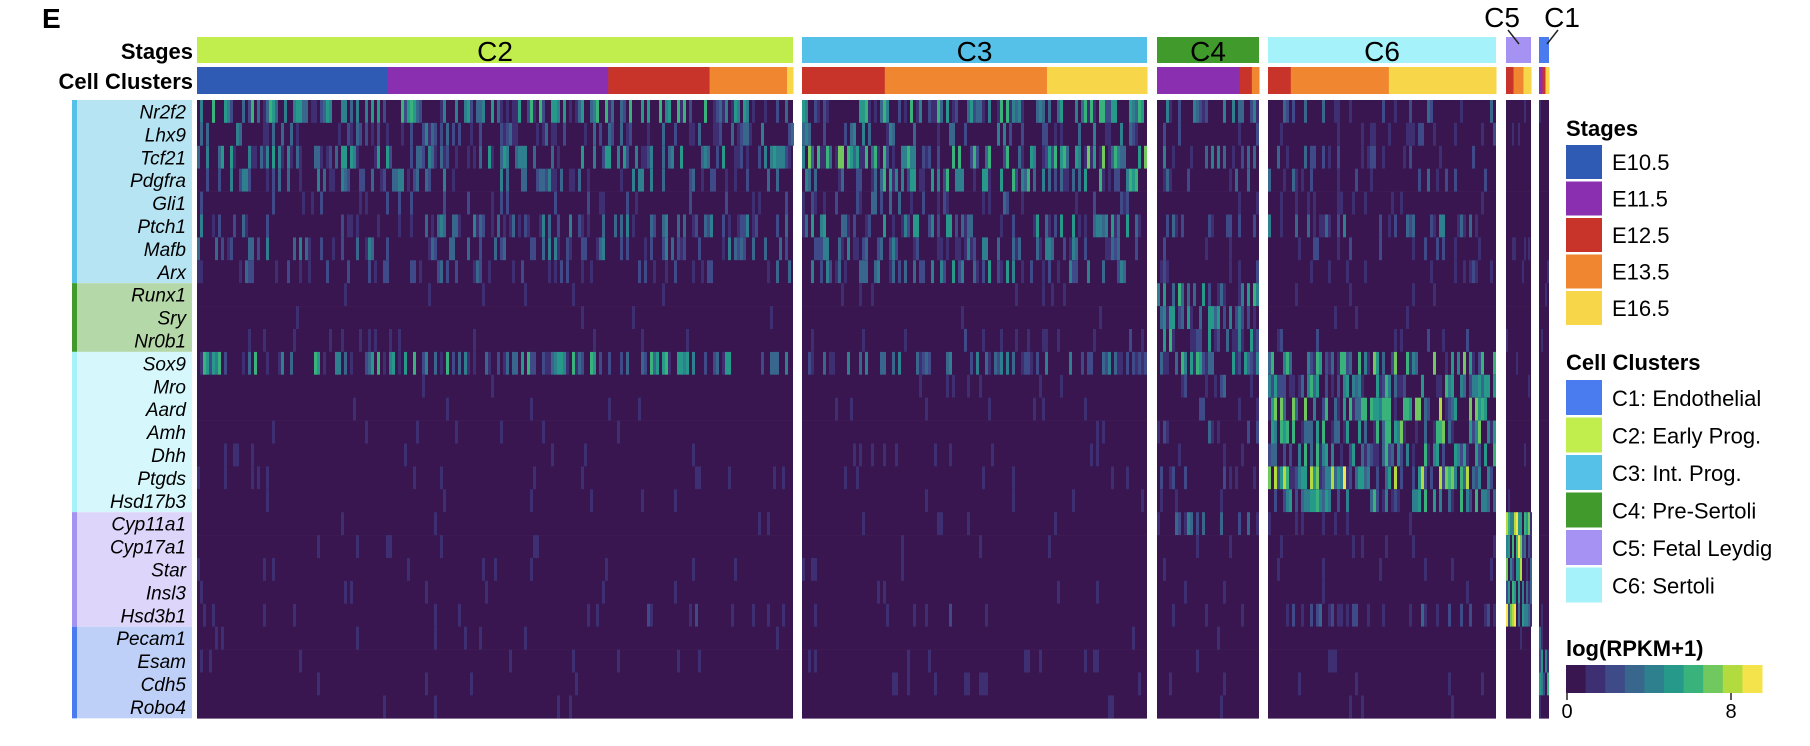 This screenshot has width=1810, height=746. What do you see at coordinates (132, 317) in the screenshot?
I see `gene-group-bg-c4` at bounding box center [132, 317].